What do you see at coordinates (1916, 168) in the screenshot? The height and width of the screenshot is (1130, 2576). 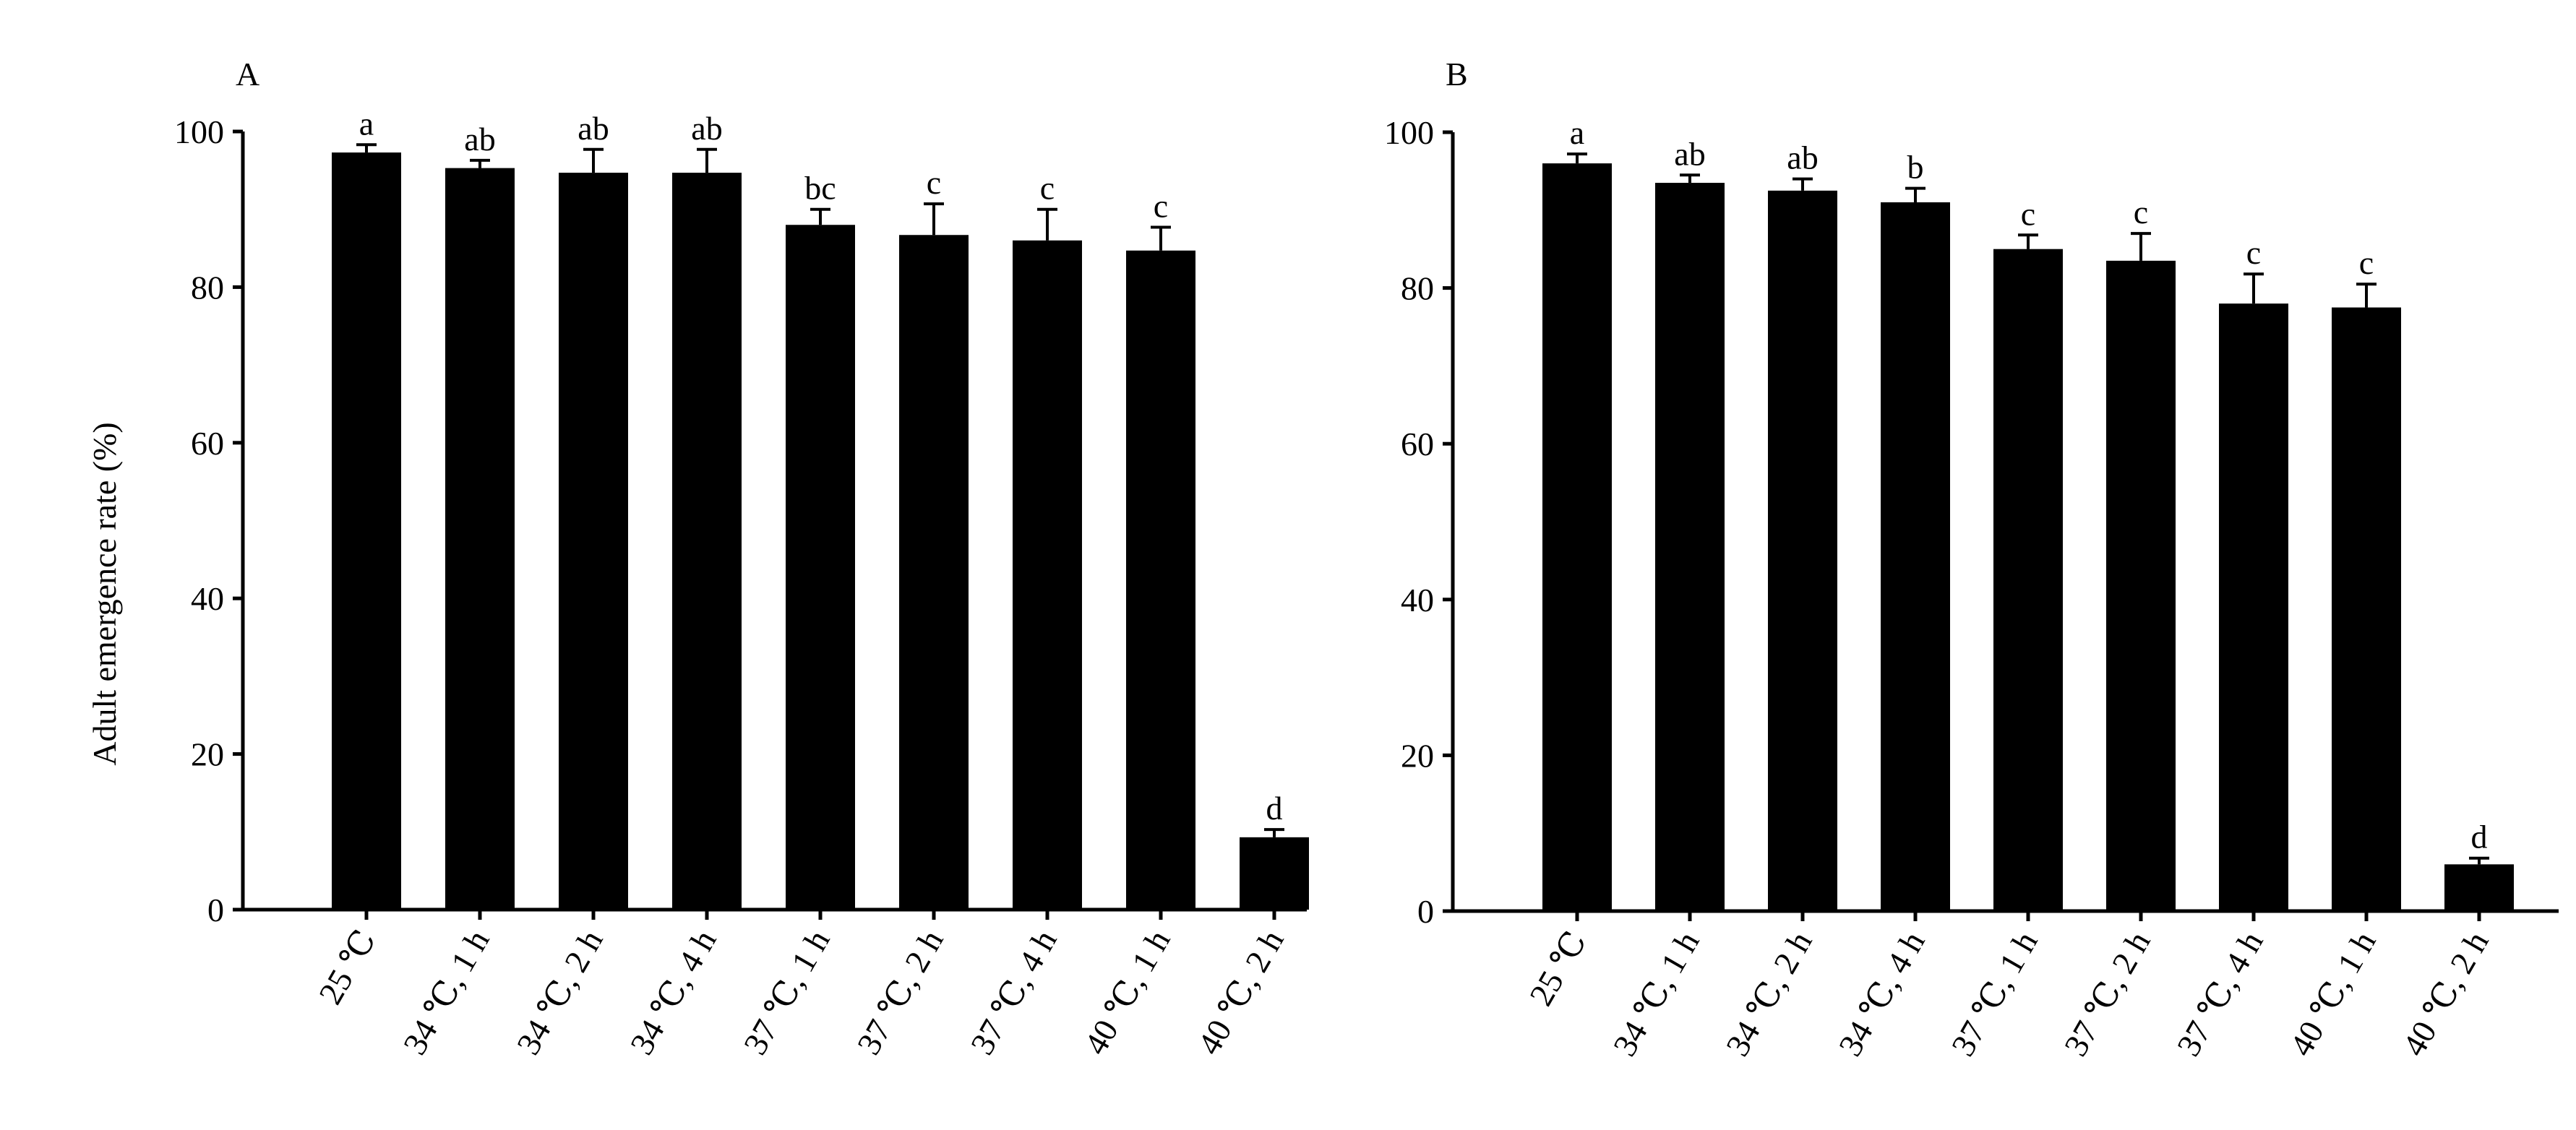 I see `significance-label: b` at bounding box center [1916, 168].